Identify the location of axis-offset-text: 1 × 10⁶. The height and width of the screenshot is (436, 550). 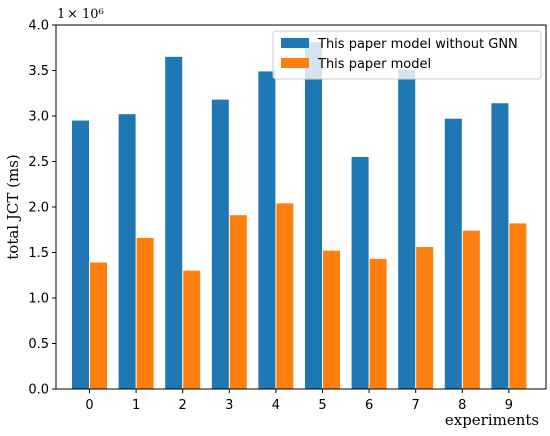
(80, 14).